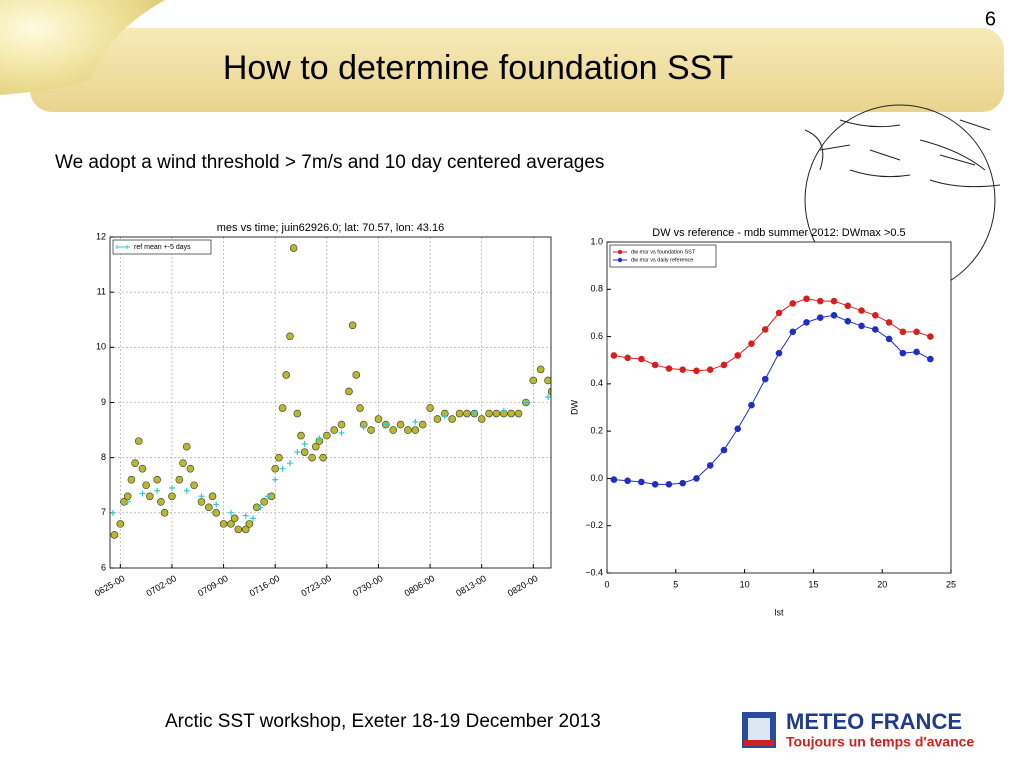  Describe the element at coordinates (772, 391) in the screenshot. I see `plot` at that location.